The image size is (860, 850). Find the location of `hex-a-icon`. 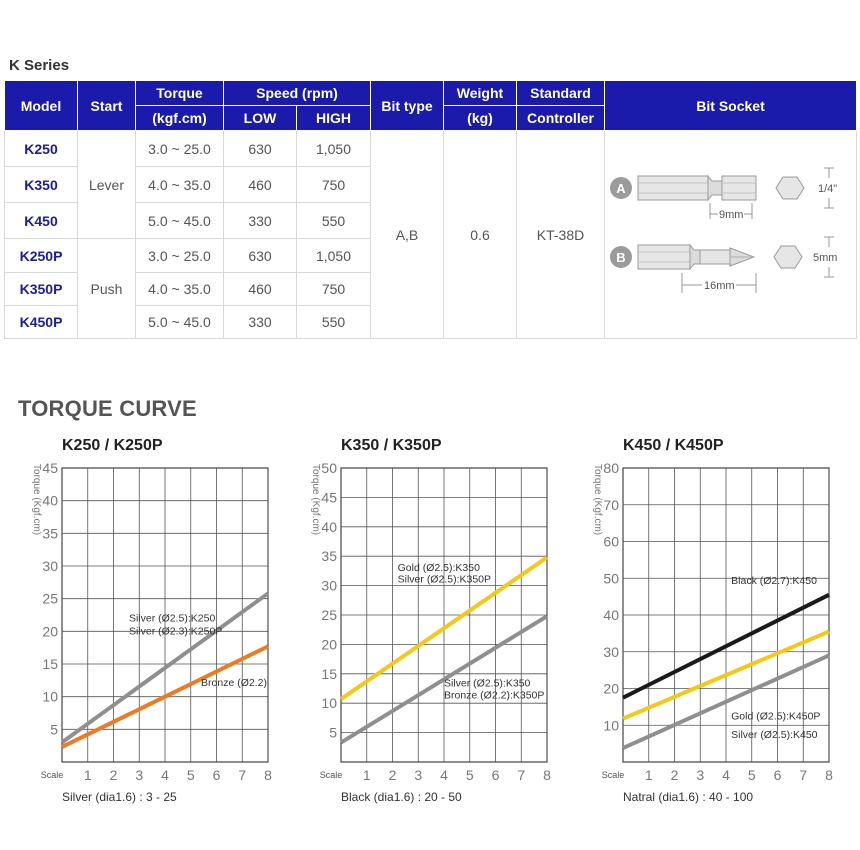

hex-a-icon is located at coordinates (789, 188).